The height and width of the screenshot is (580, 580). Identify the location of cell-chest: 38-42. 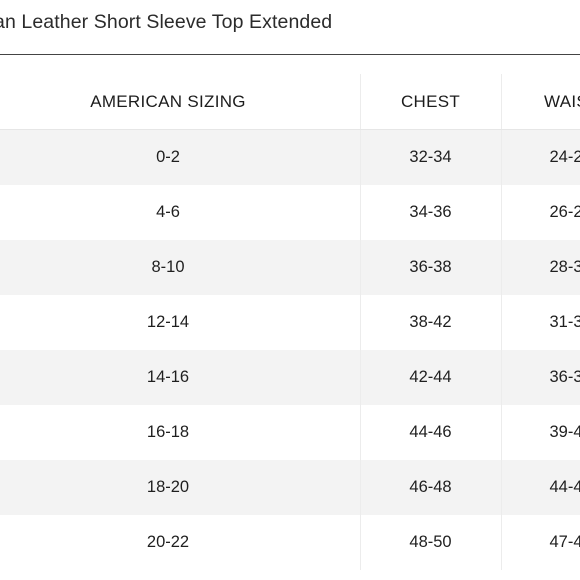
(430, 322).